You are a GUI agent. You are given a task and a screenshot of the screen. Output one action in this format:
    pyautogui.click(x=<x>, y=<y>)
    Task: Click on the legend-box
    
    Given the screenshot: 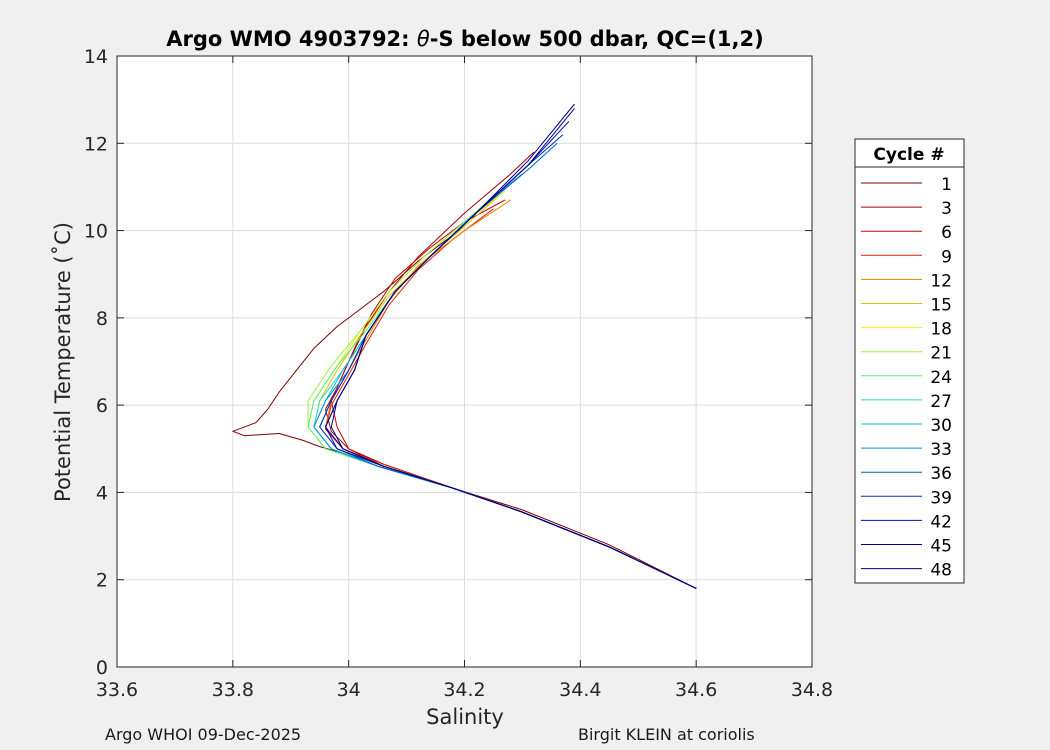 What is the action you would take?
    pyautogui.click(x=909, y=361)
    